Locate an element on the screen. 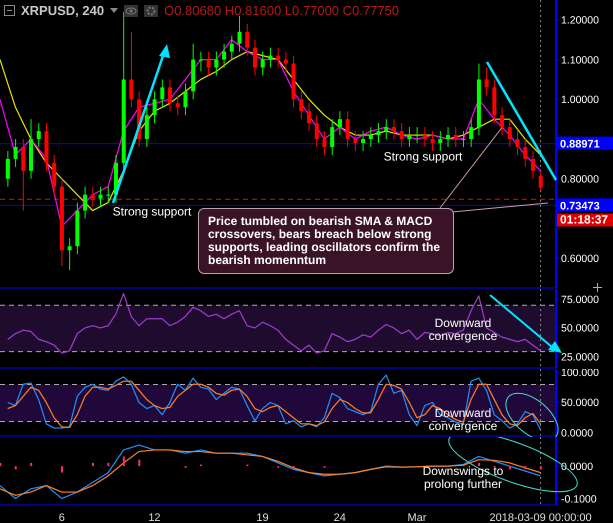 The image size is (613, 523). y-tick-label: 75.0000 is located at coordinates (580, 300).